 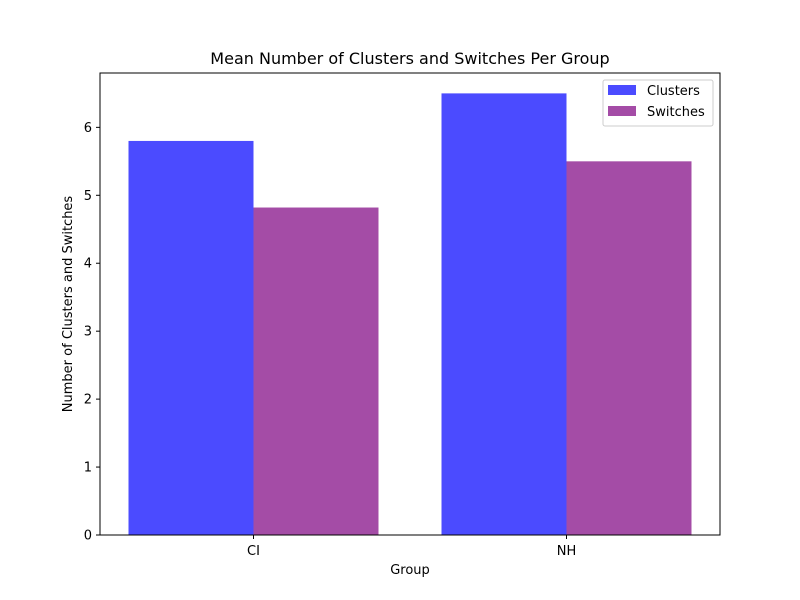 I want to click on y-tick-label: 1, so click(x=88, y=468).